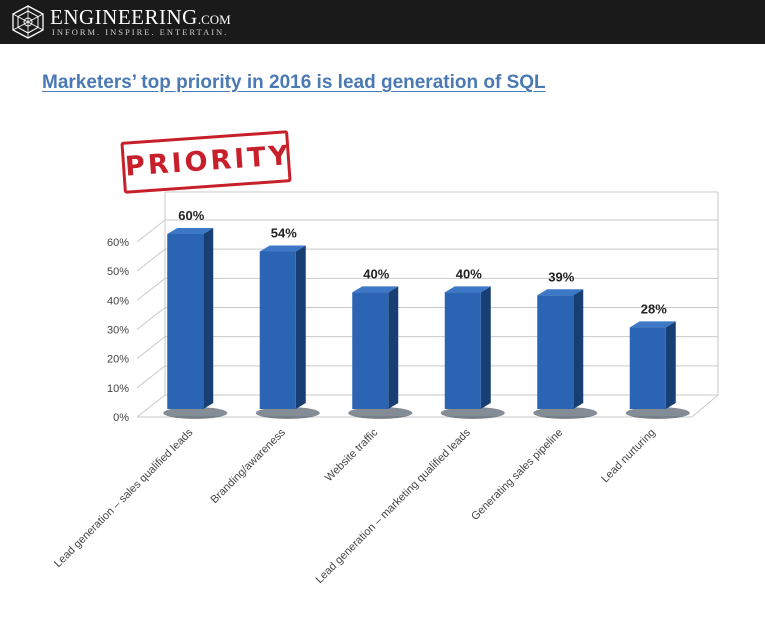 Image resolution: width=765 pixels, height=619 pixels. Describe the element at coordinates (118, 272) in the screenshot. I see `y-tick-label: 50%` at that location.